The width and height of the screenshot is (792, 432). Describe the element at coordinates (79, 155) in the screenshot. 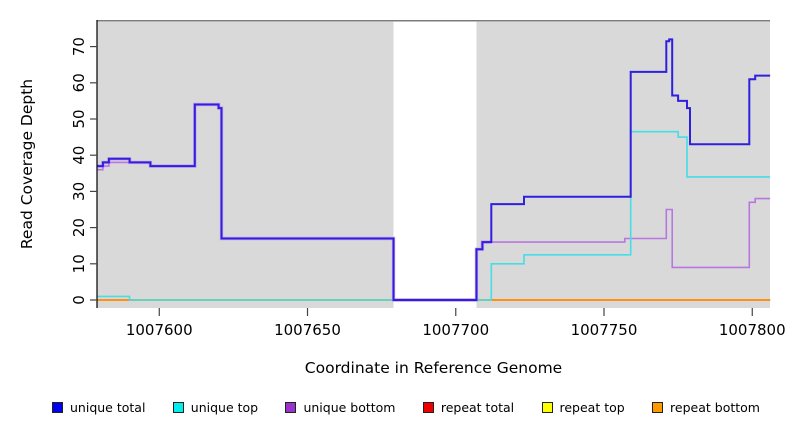

I see `y-tick-label: 40` at that location.